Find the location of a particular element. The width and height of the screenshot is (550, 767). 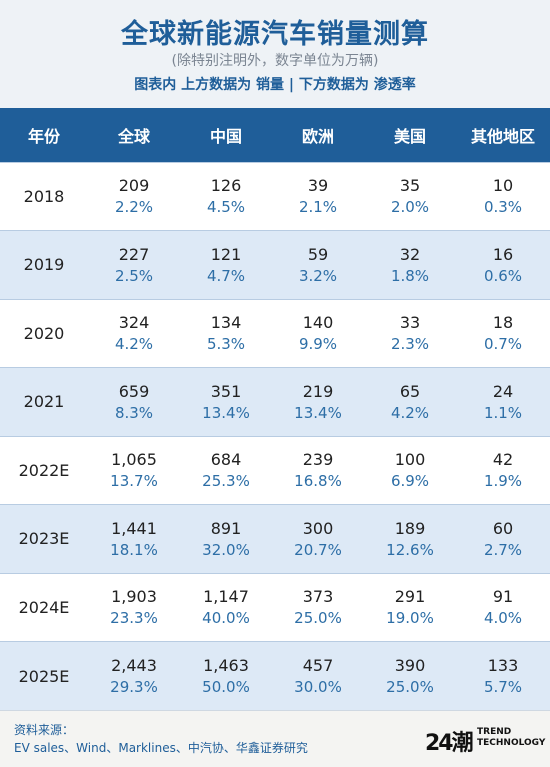

data-cell: 1,065 13.7% is located at coordinates (134, 470).